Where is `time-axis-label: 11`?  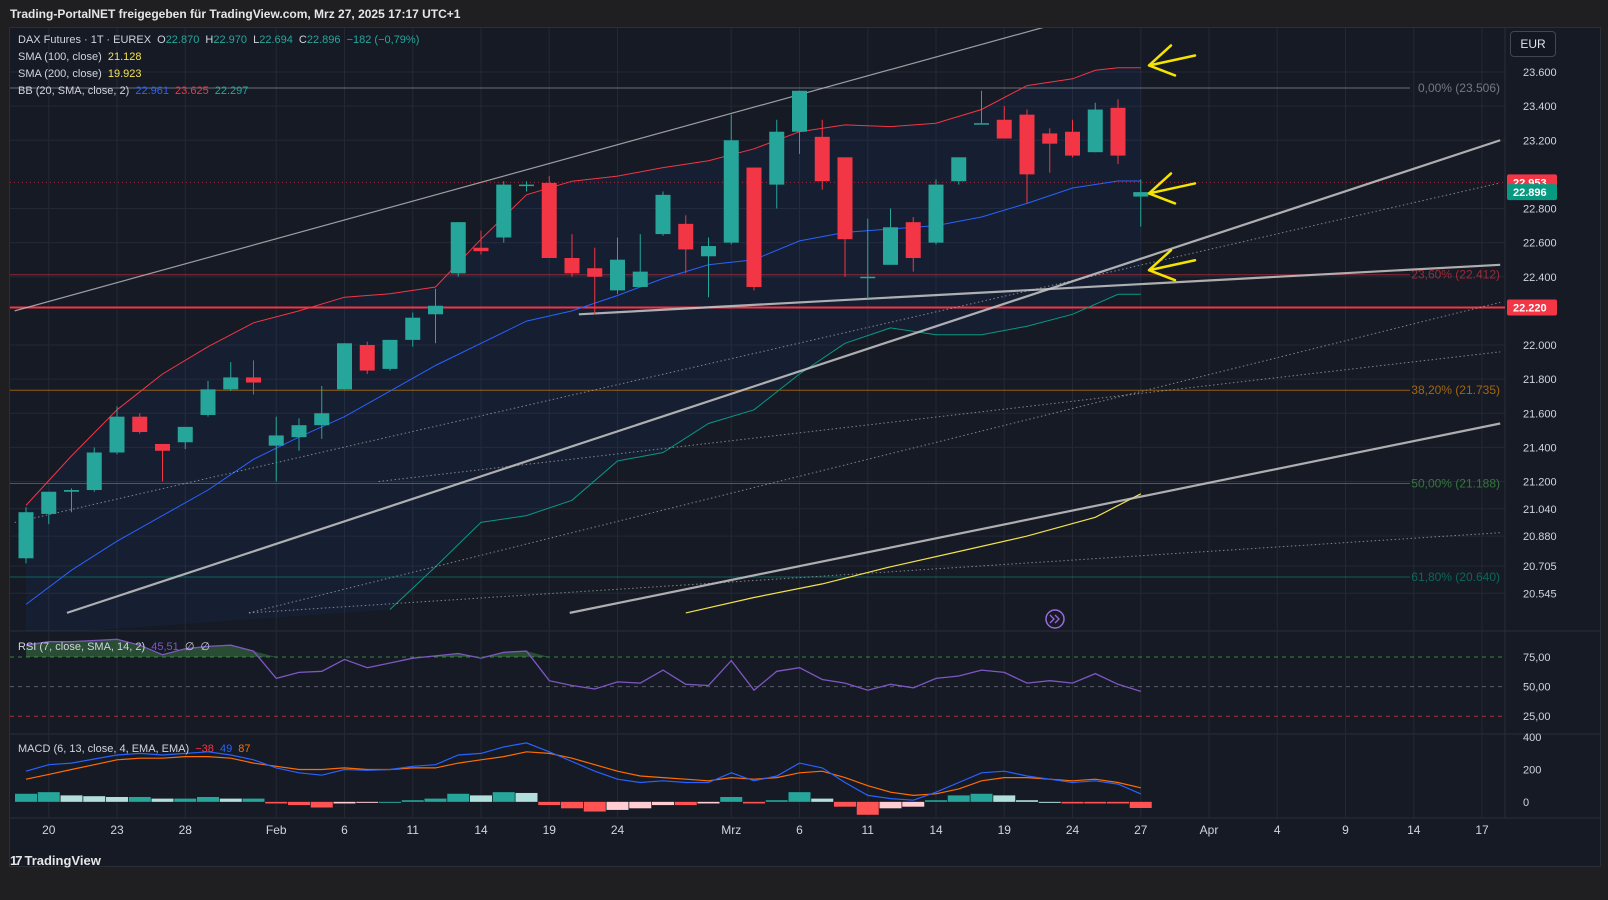
time-axis-label: 11 is located at coordinates (413, 830).